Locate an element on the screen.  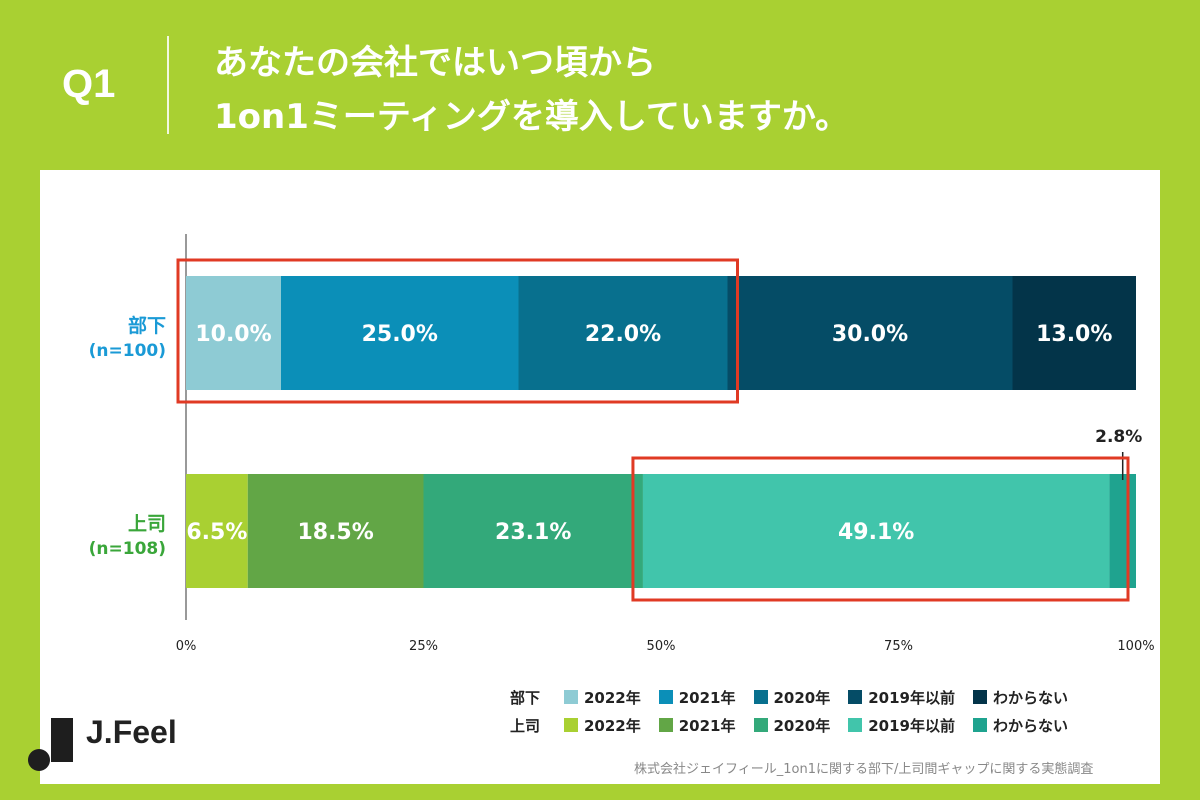
legend-row: 上司 2022年 2021年 2020年 2019年以前 わからない is located at coordinates (789, 725).